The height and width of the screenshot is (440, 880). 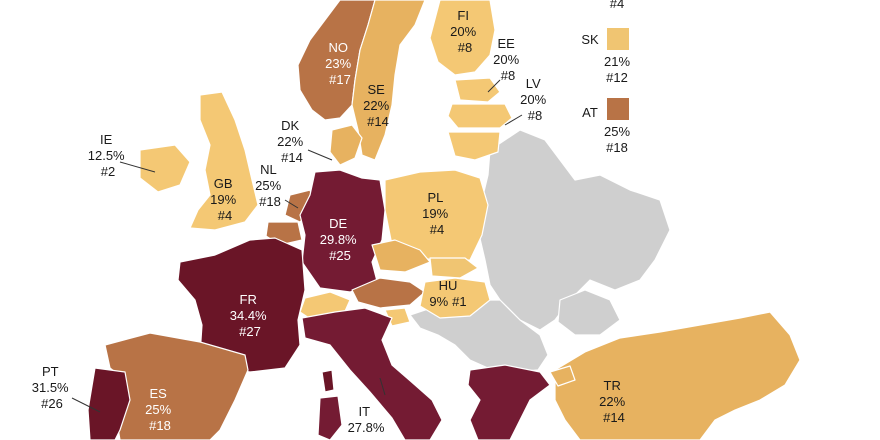 What do you see at coordinates (248, 299) in the screenshot?
I see `label-fr-code: FR` at bounding box center [248, 299].